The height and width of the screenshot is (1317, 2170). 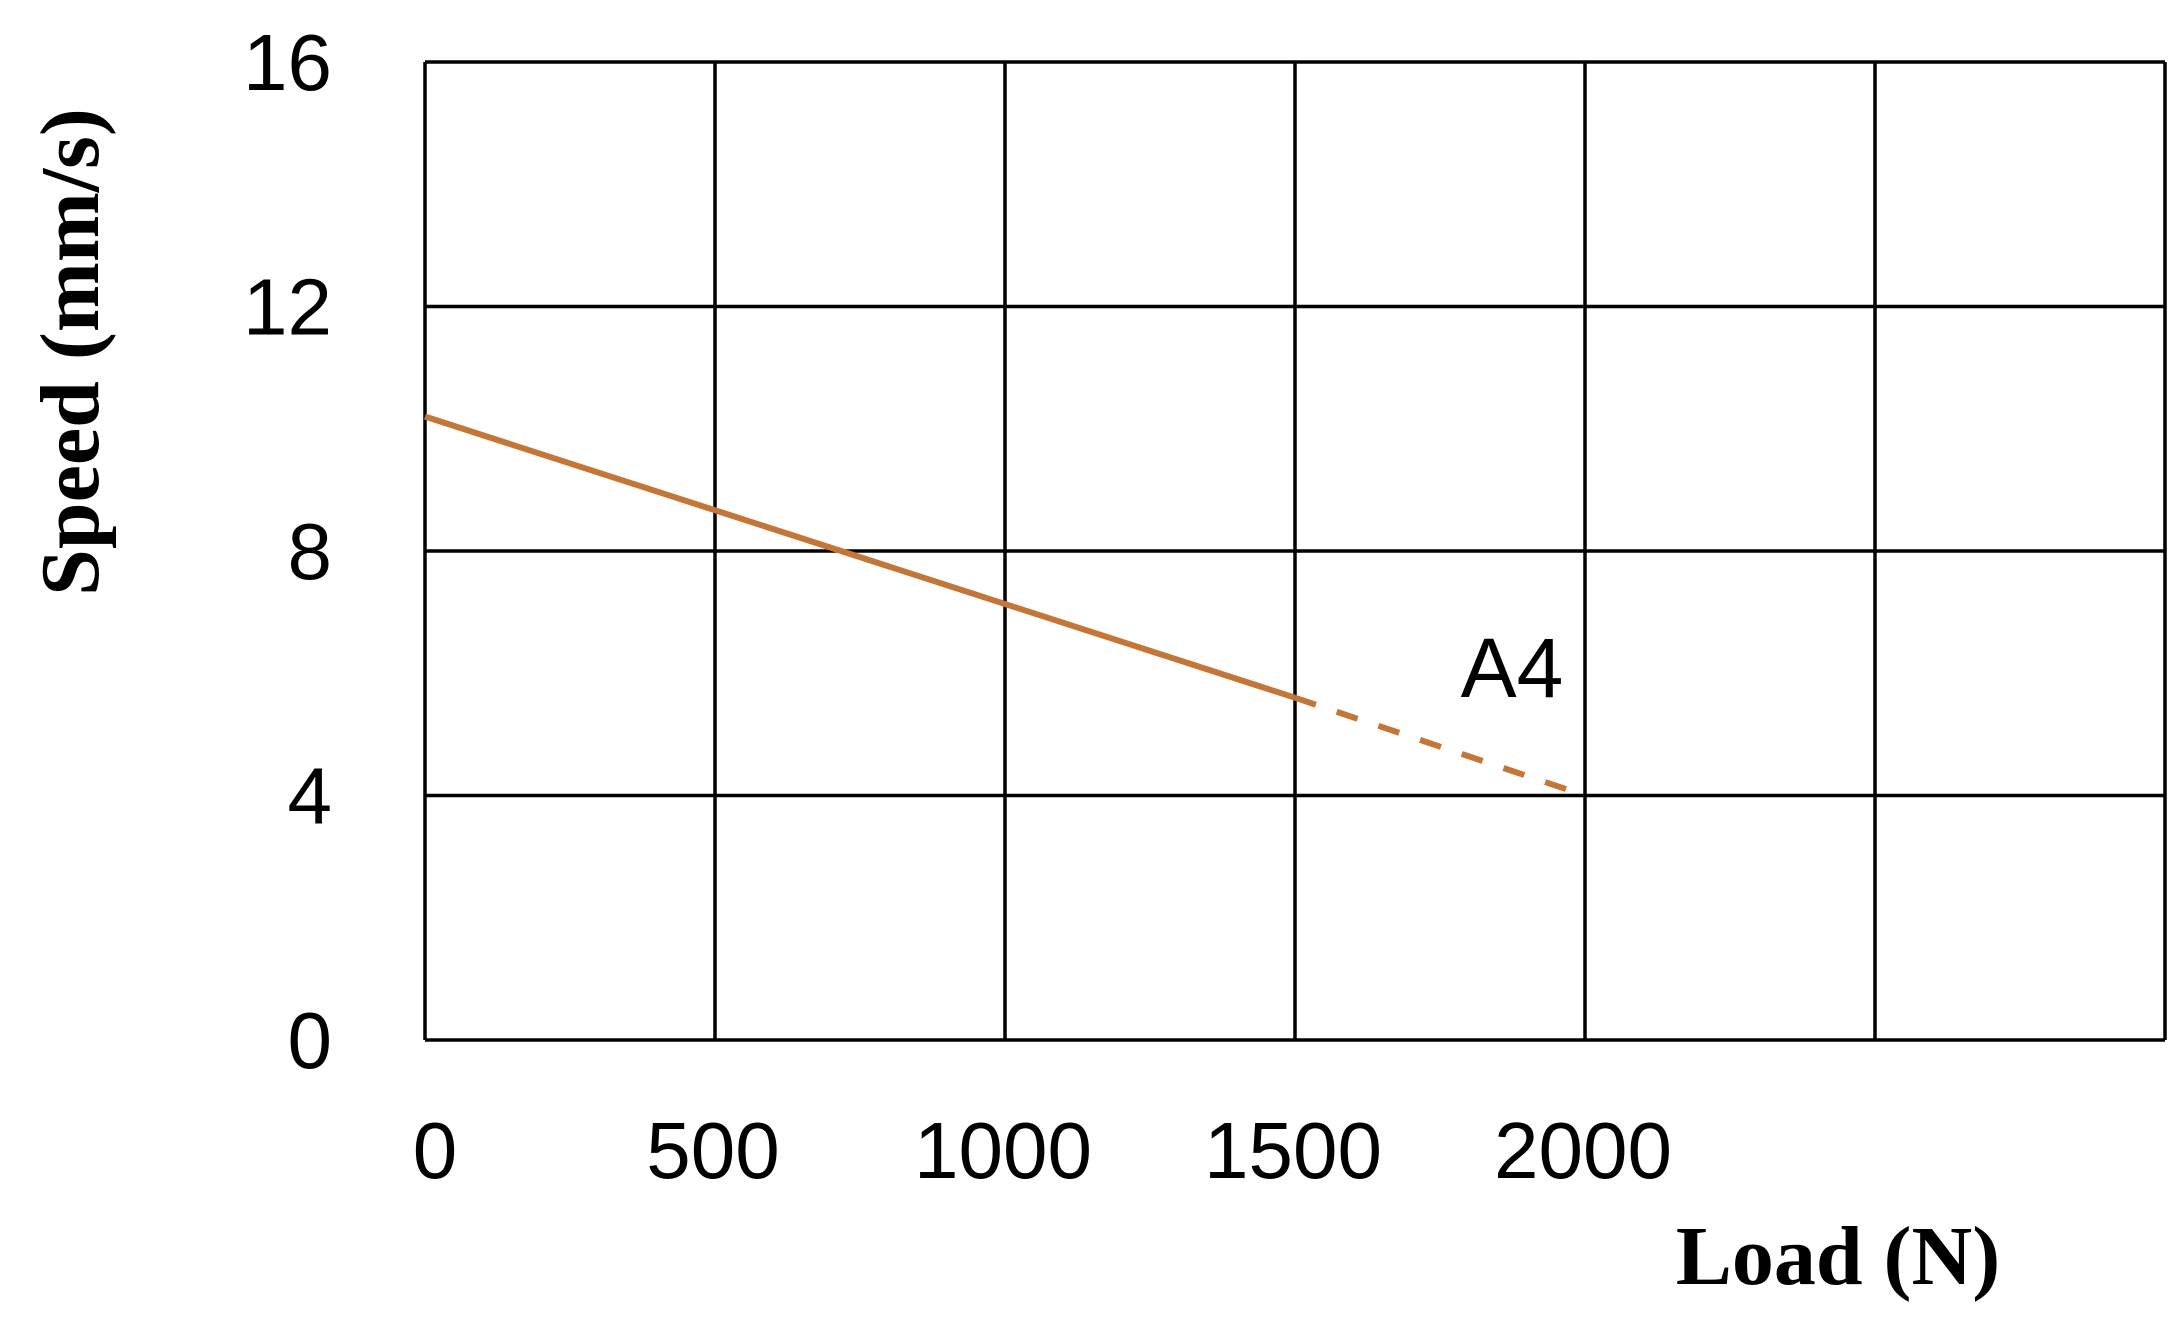 What do you see at coordinates (435, 1150) in the screenshot?
I see `x-tick-label: 0` at bounding box center [435, 1150].